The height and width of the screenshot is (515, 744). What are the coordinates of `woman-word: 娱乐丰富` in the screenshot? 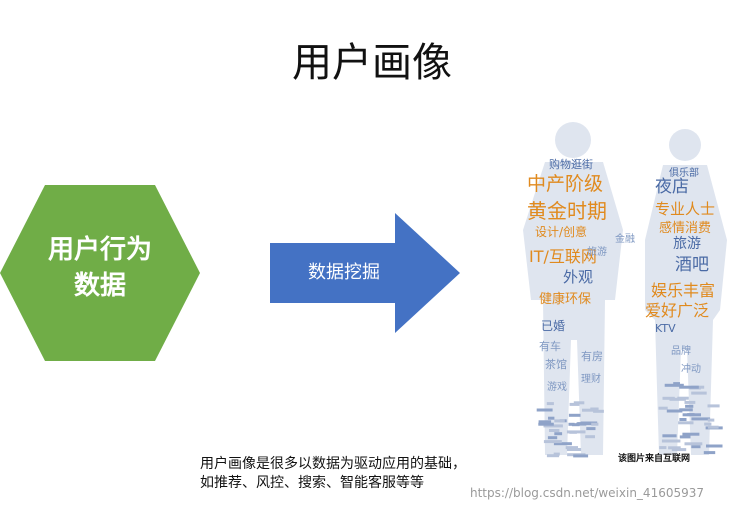 It's located at (683, 290).